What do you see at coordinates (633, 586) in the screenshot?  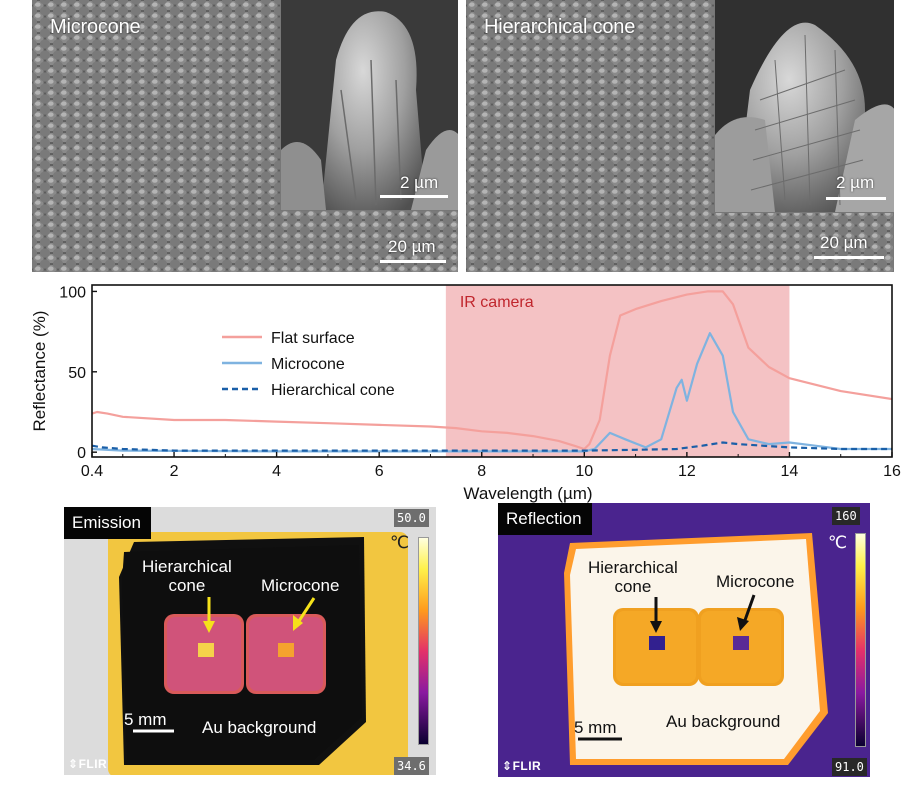 I see `ir-reflection-hierarchical-line2: cone` at bounding box center [633, 586].